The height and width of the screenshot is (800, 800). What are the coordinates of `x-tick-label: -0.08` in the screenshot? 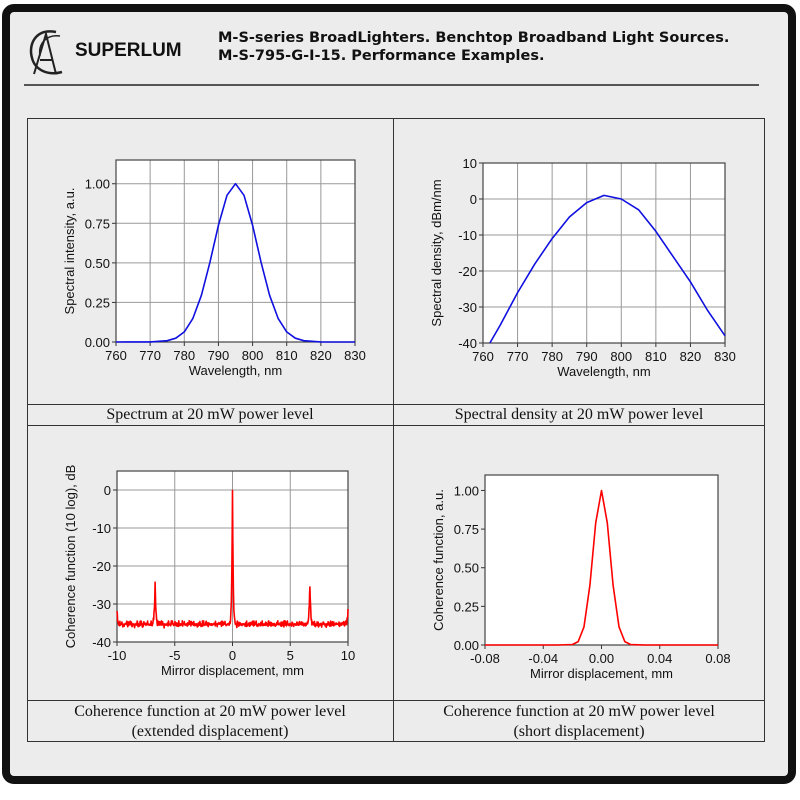 It's located at (485, 658).